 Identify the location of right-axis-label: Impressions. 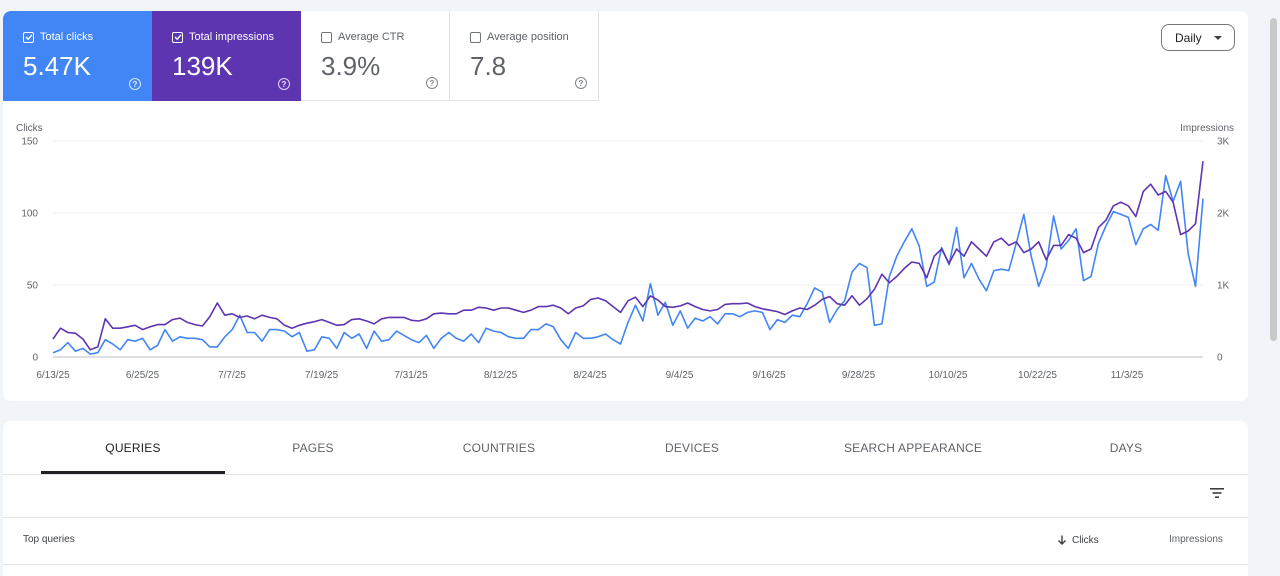
(1207, 128).